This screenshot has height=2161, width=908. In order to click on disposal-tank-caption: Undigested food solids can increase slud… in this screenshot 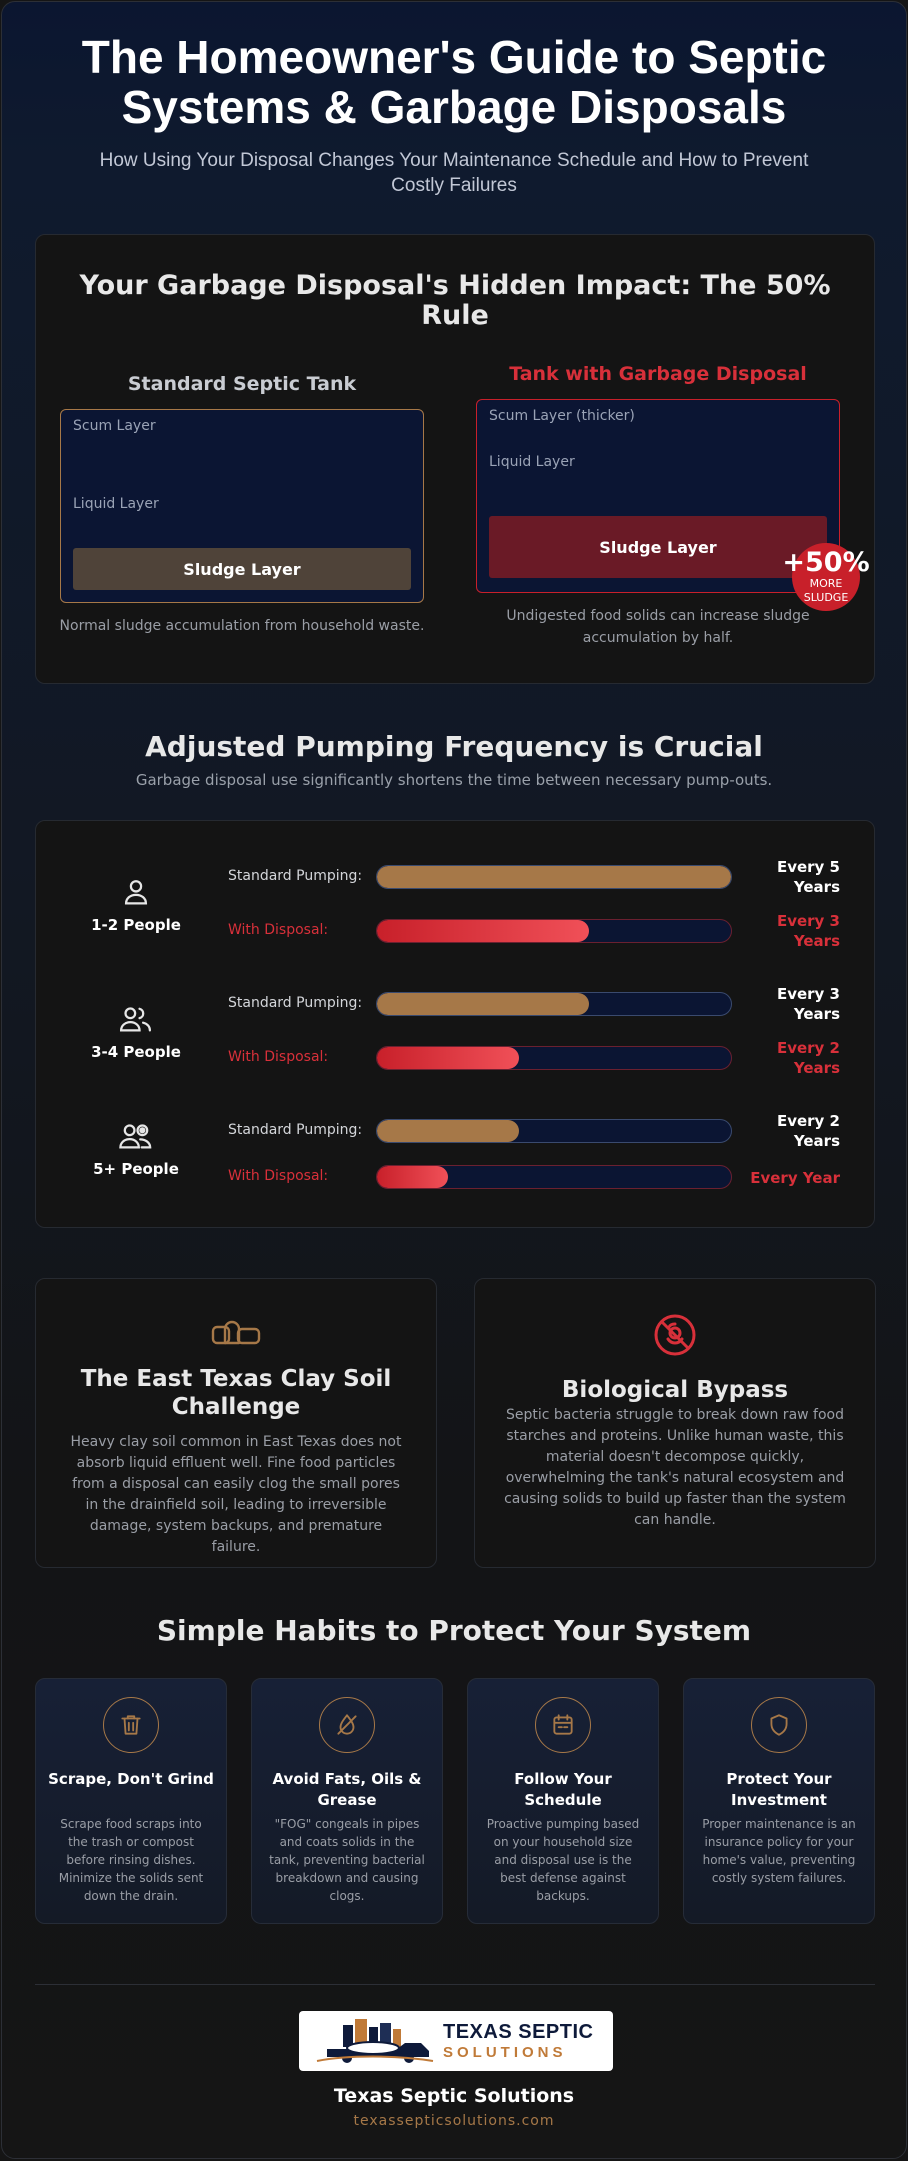, I will do `click(658, 627)`.